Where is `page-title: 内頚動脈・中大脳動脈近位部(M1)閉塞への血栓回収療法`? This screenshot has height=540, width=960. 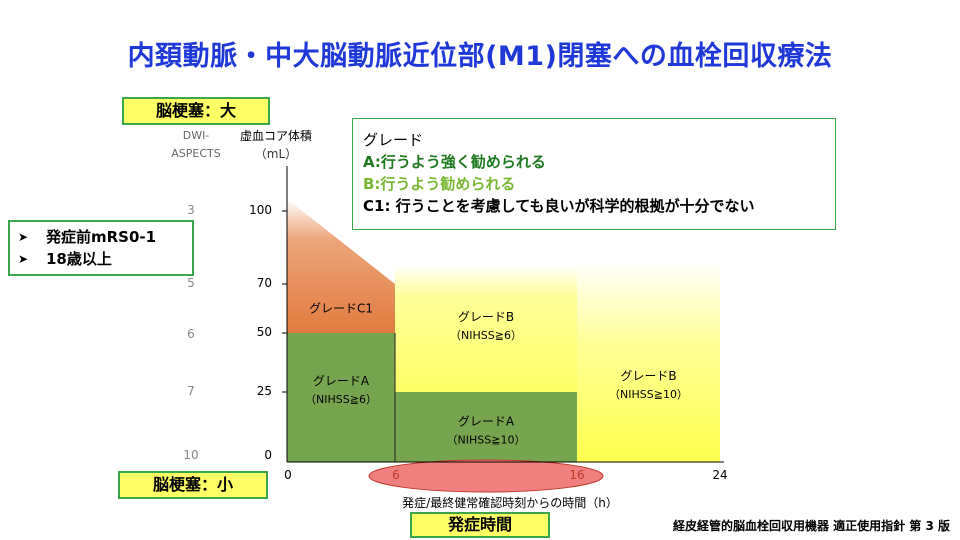 page-title: 内頚動脈・中大脳動脈近位部(M1)閉塞への血栓回収療法 is located at coordinates (480, 56).